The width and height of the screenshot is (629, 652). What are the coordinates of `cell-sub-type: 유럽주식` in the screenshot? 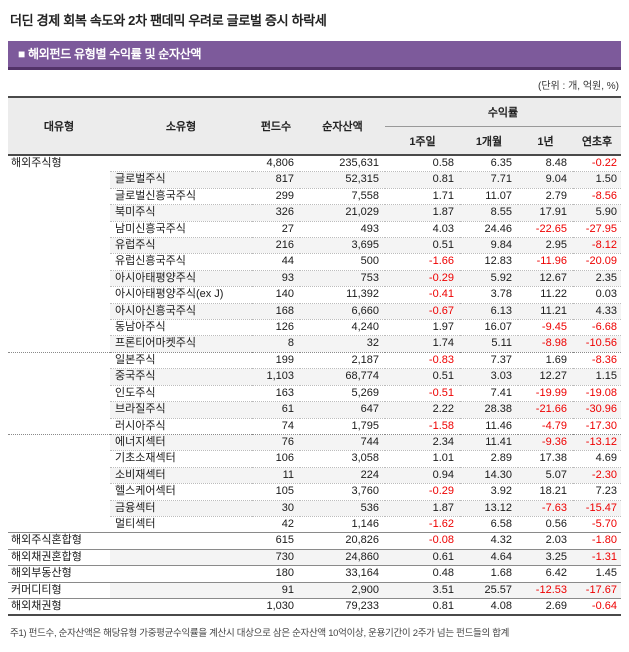 It's located at (181, 245).